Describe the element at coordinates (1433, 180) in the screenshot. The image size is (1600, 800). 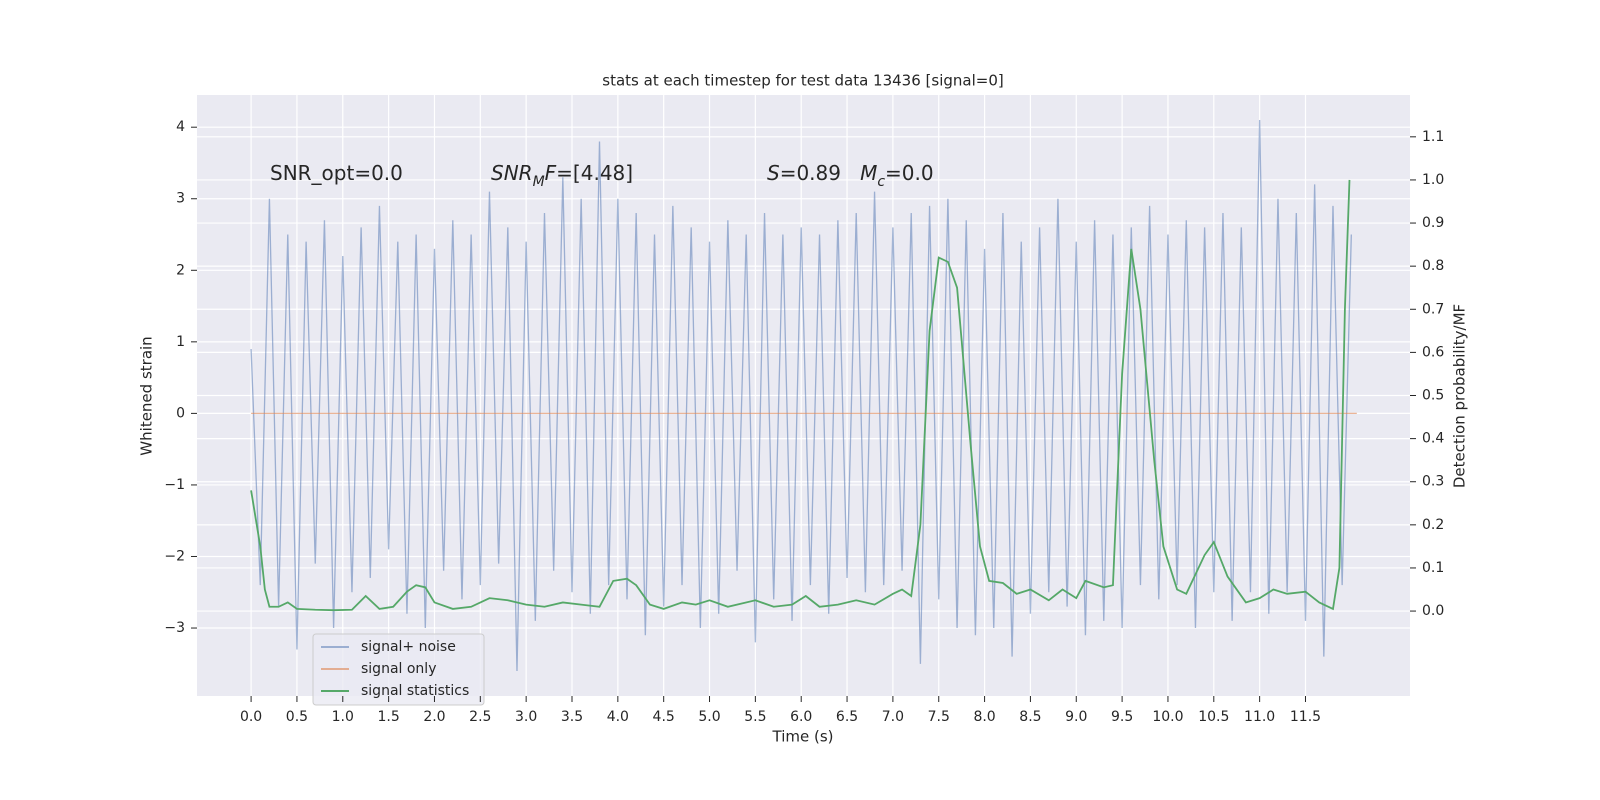
I see `y2-tick-label: 1.0` at that location.